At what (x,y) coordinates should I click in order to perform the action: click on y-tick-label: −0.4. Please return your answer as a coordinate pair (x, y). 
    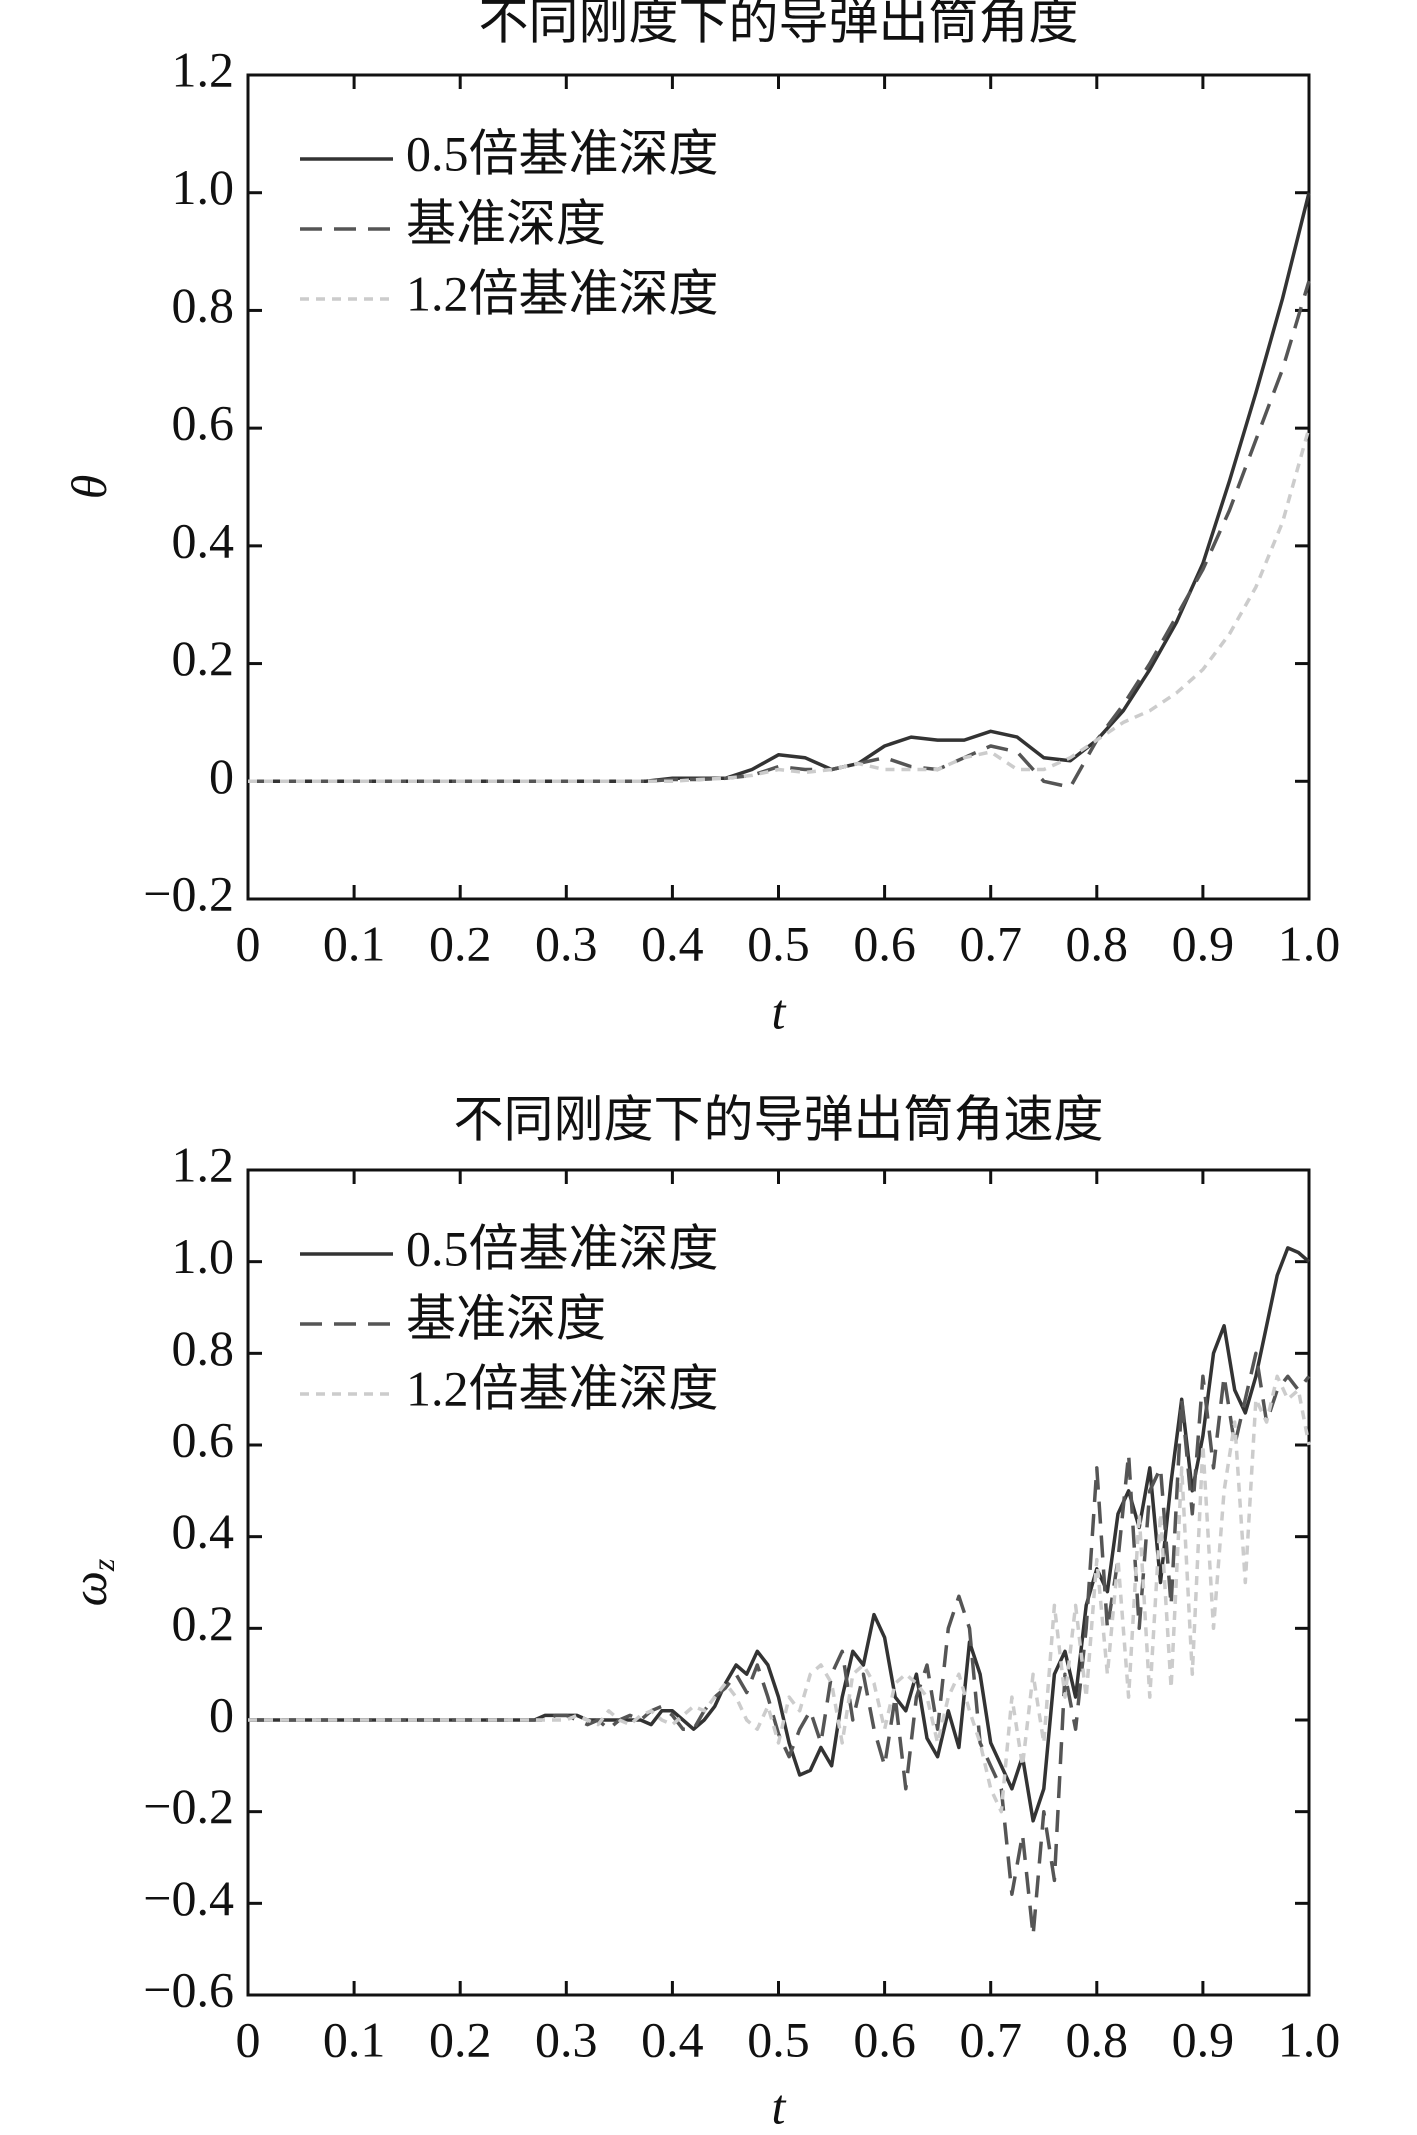
    Looking at the image, I should click on (188, 1898).